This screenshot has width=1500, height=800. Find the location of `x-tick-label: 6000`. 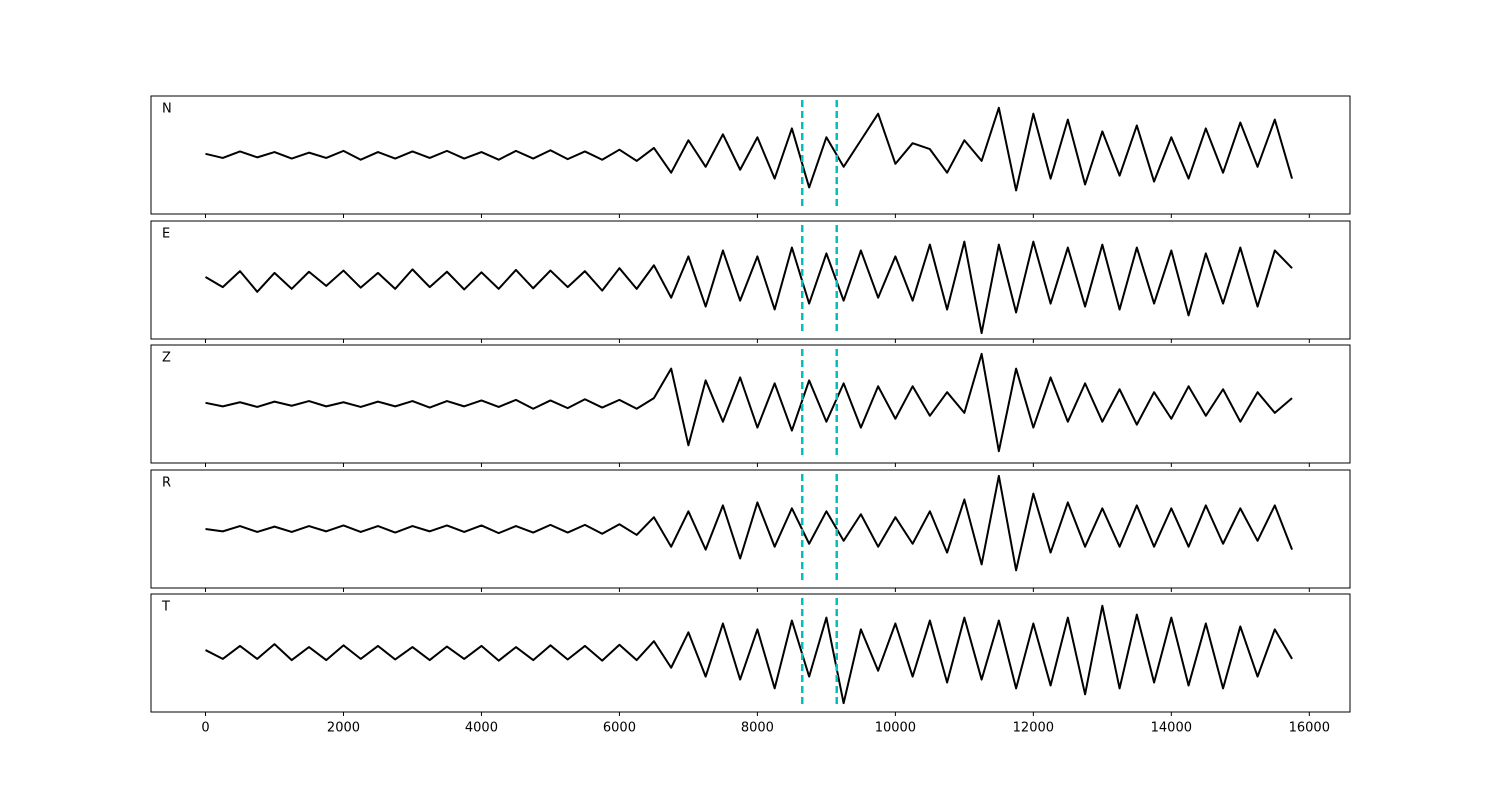

x-tick-label: 6000 is located at coordinates (619, 728).